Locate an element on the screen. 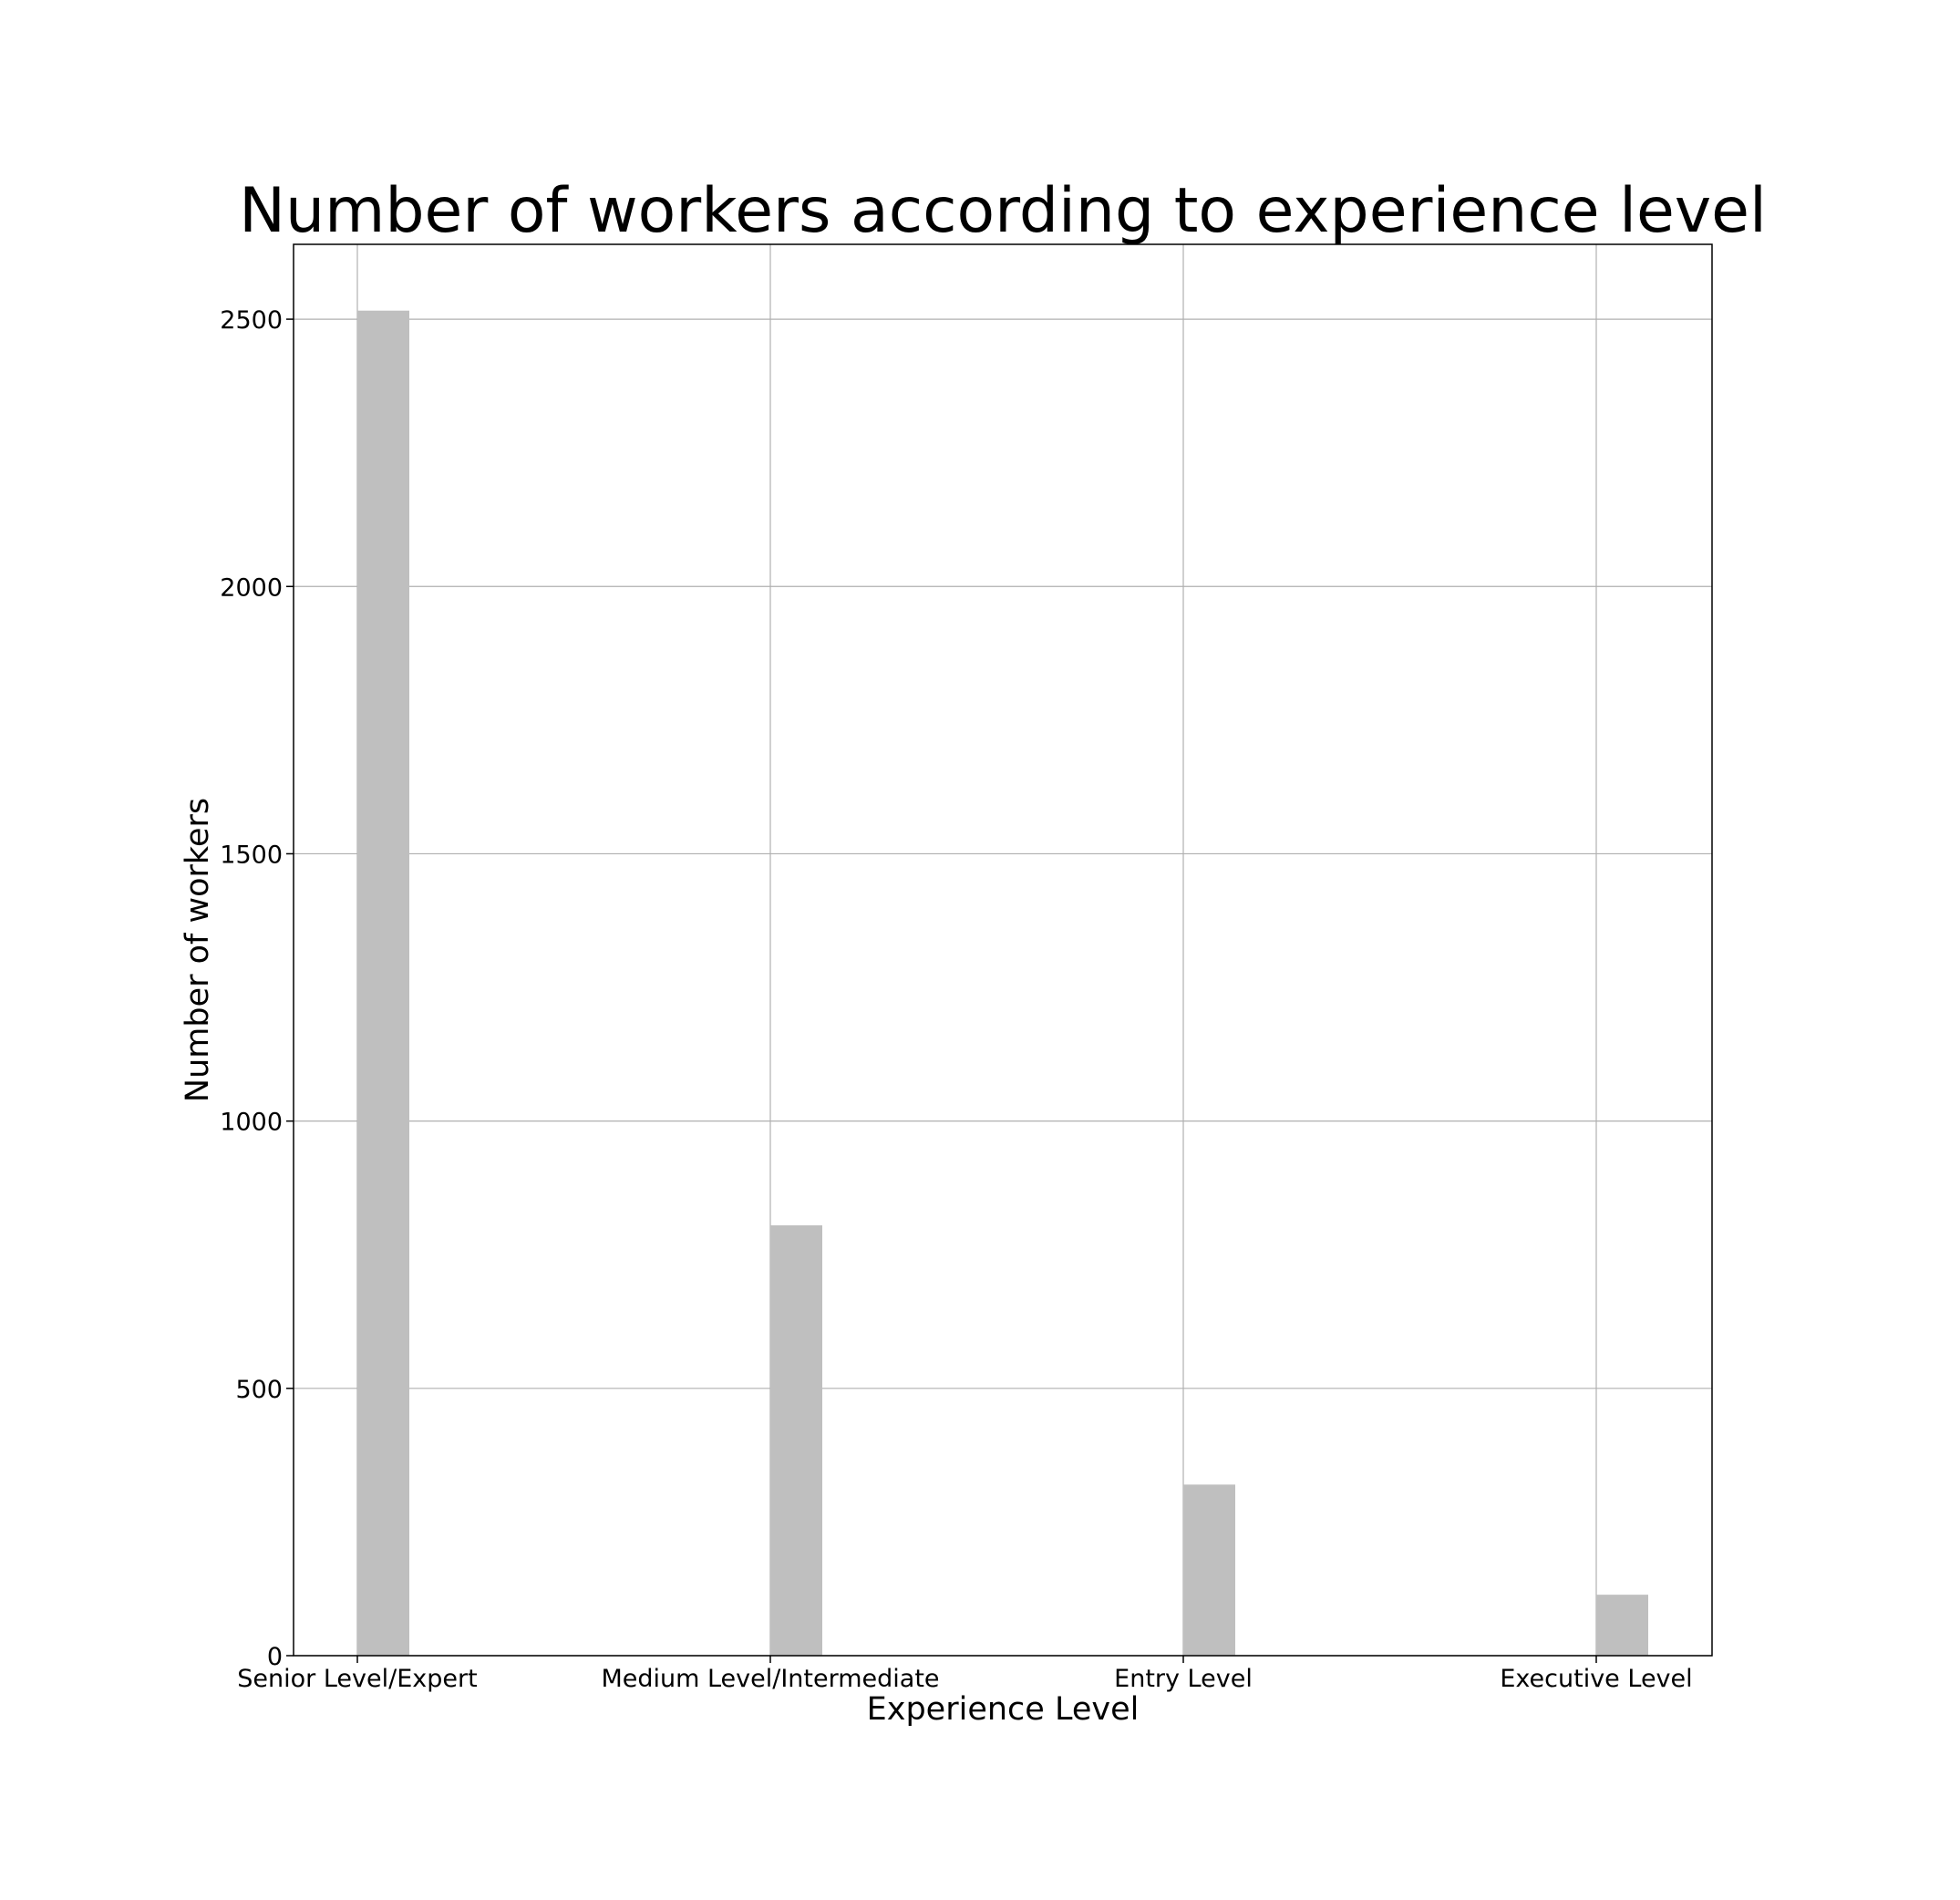  y-tick-label: 2500 is located at coordinates (251, 320).